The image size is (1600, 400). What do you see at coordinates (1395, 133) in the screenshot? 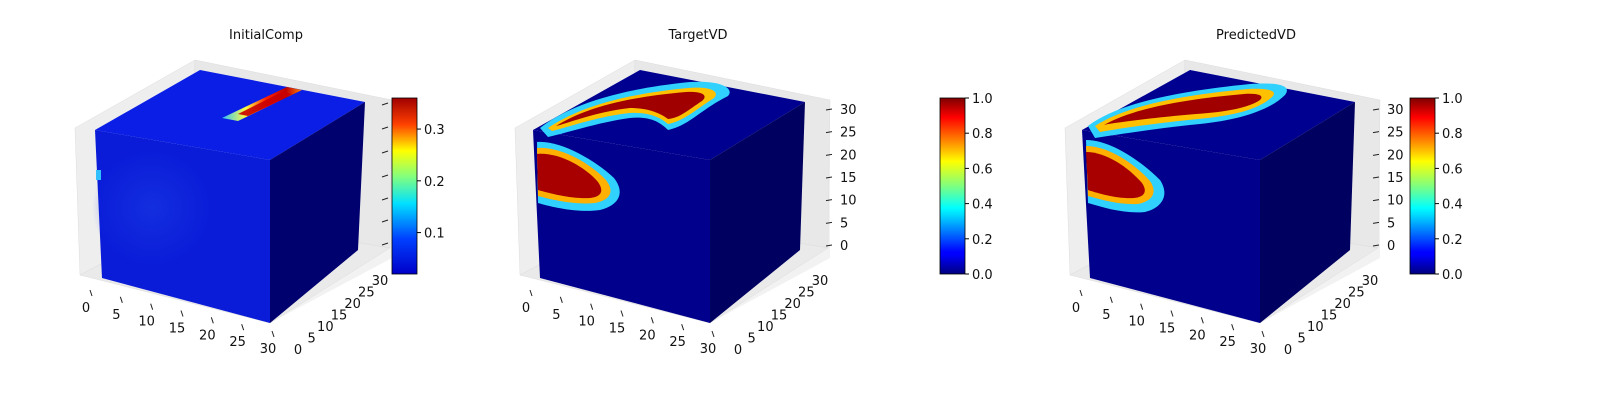
I see `z-tick-label: 25` at bounding box center [1395, 133].